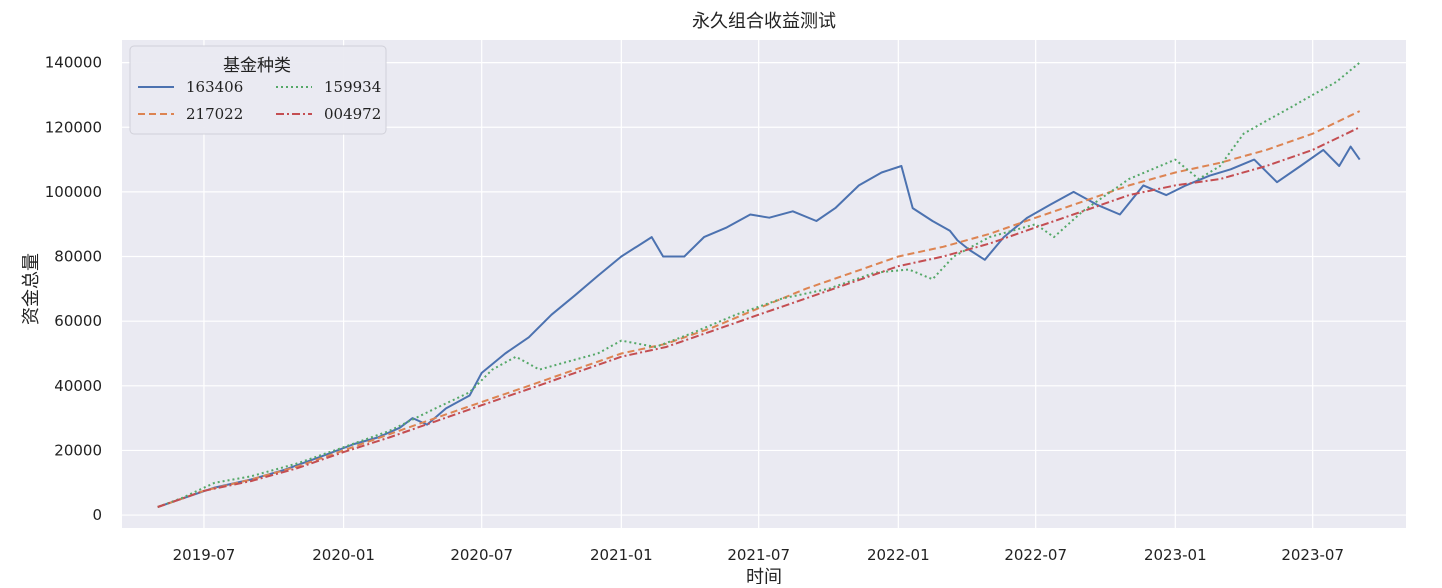 The image size is (1442, 588). Describe the element at coordinates (764, 21) in the screenshot. I see `chart-title: 永久组合收益测试` at that location.